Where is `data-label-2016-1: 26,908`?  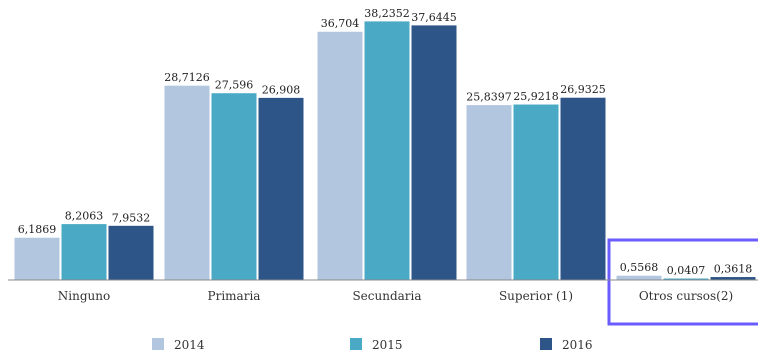
data-label-2016-1: 26,908 is located at coordinates (281, 89).